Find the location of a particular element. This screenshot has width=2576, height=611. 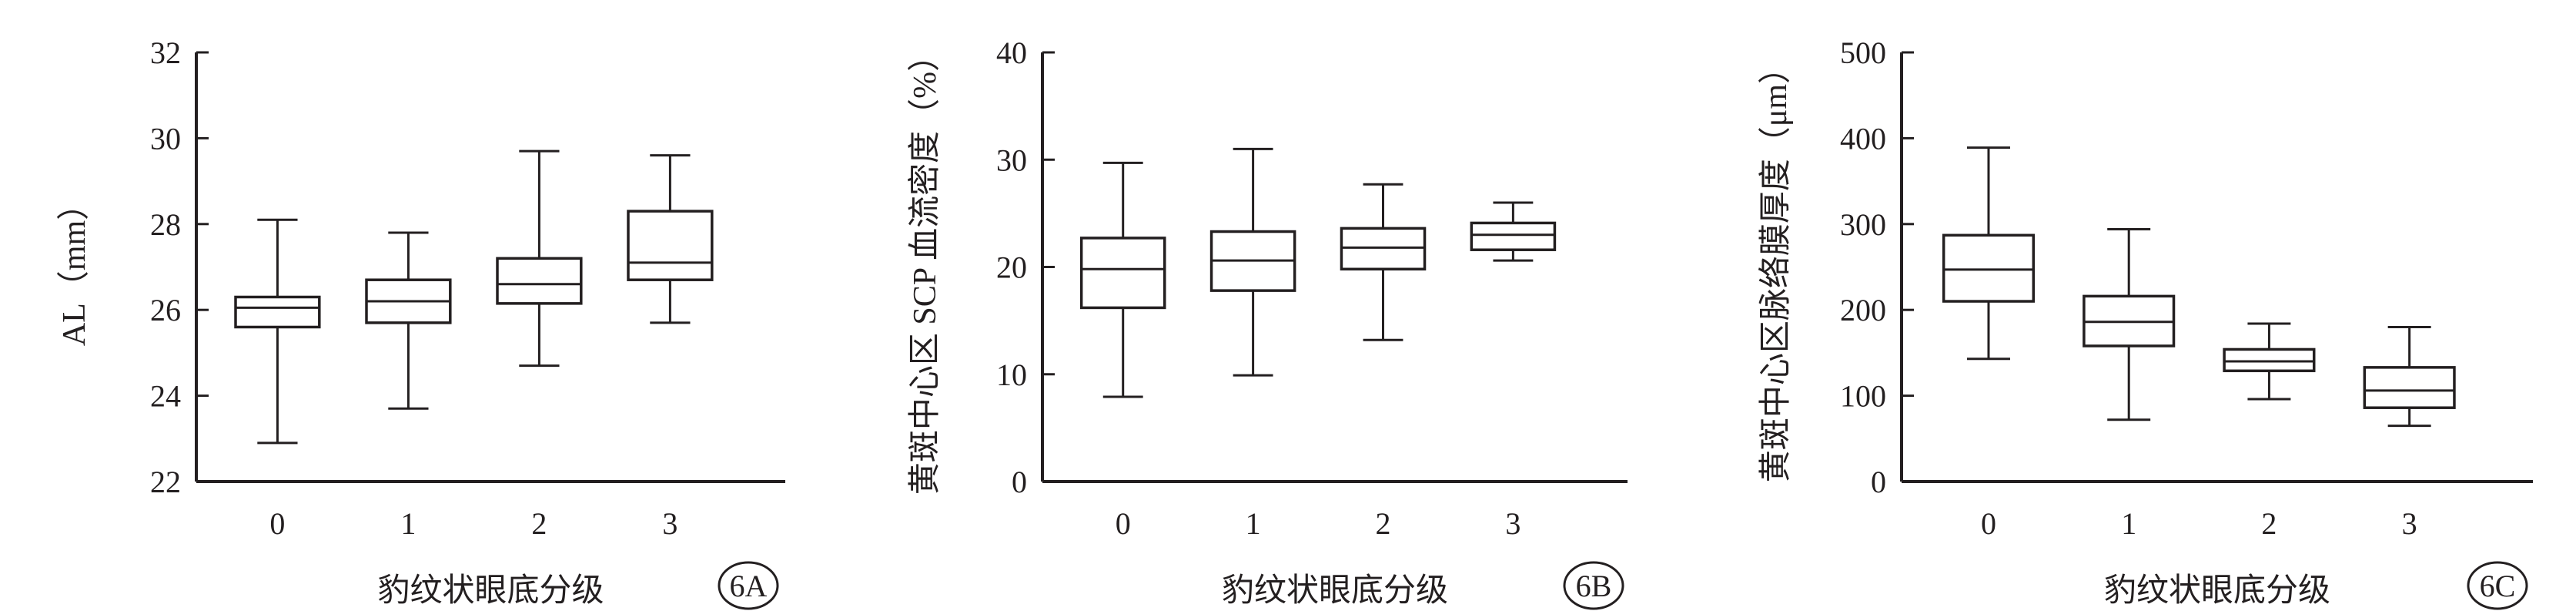

y-tick-label: 500 is located at coordinates (1863, 52).